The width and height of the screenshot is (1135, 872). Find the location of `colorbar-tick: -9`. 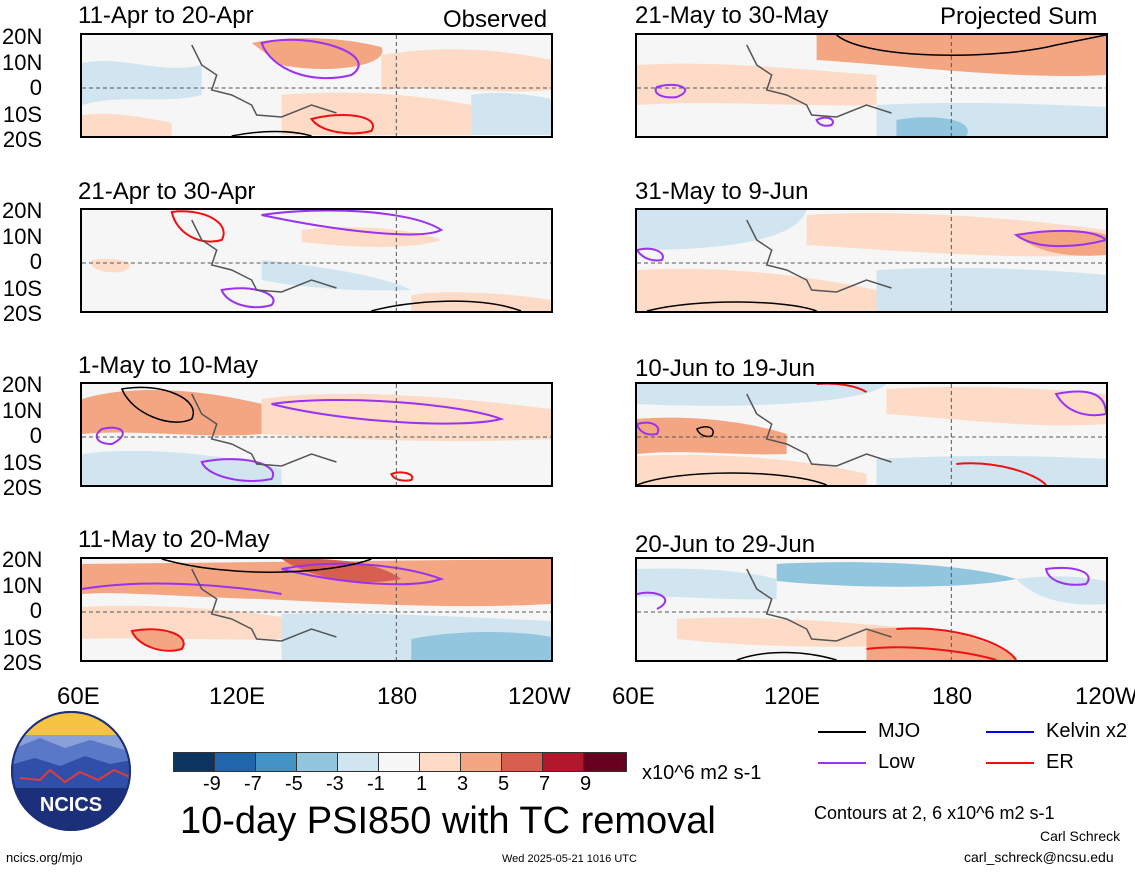

colorbar-tick: -9 is located at coordinates (212, 784).